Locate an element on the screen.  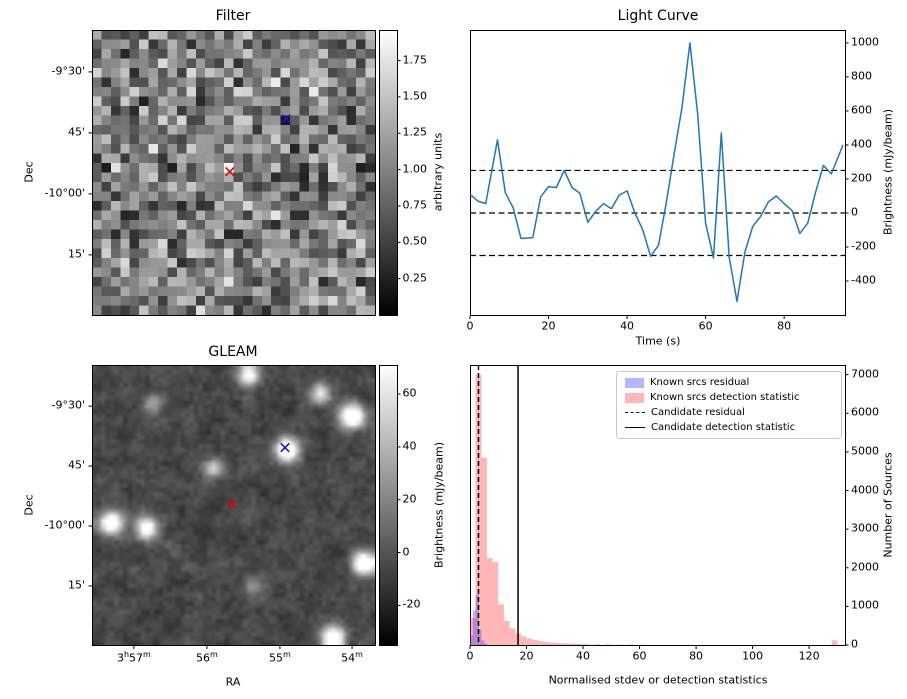
gleam-ylabel: Dec is located at coordinates (29, 505).